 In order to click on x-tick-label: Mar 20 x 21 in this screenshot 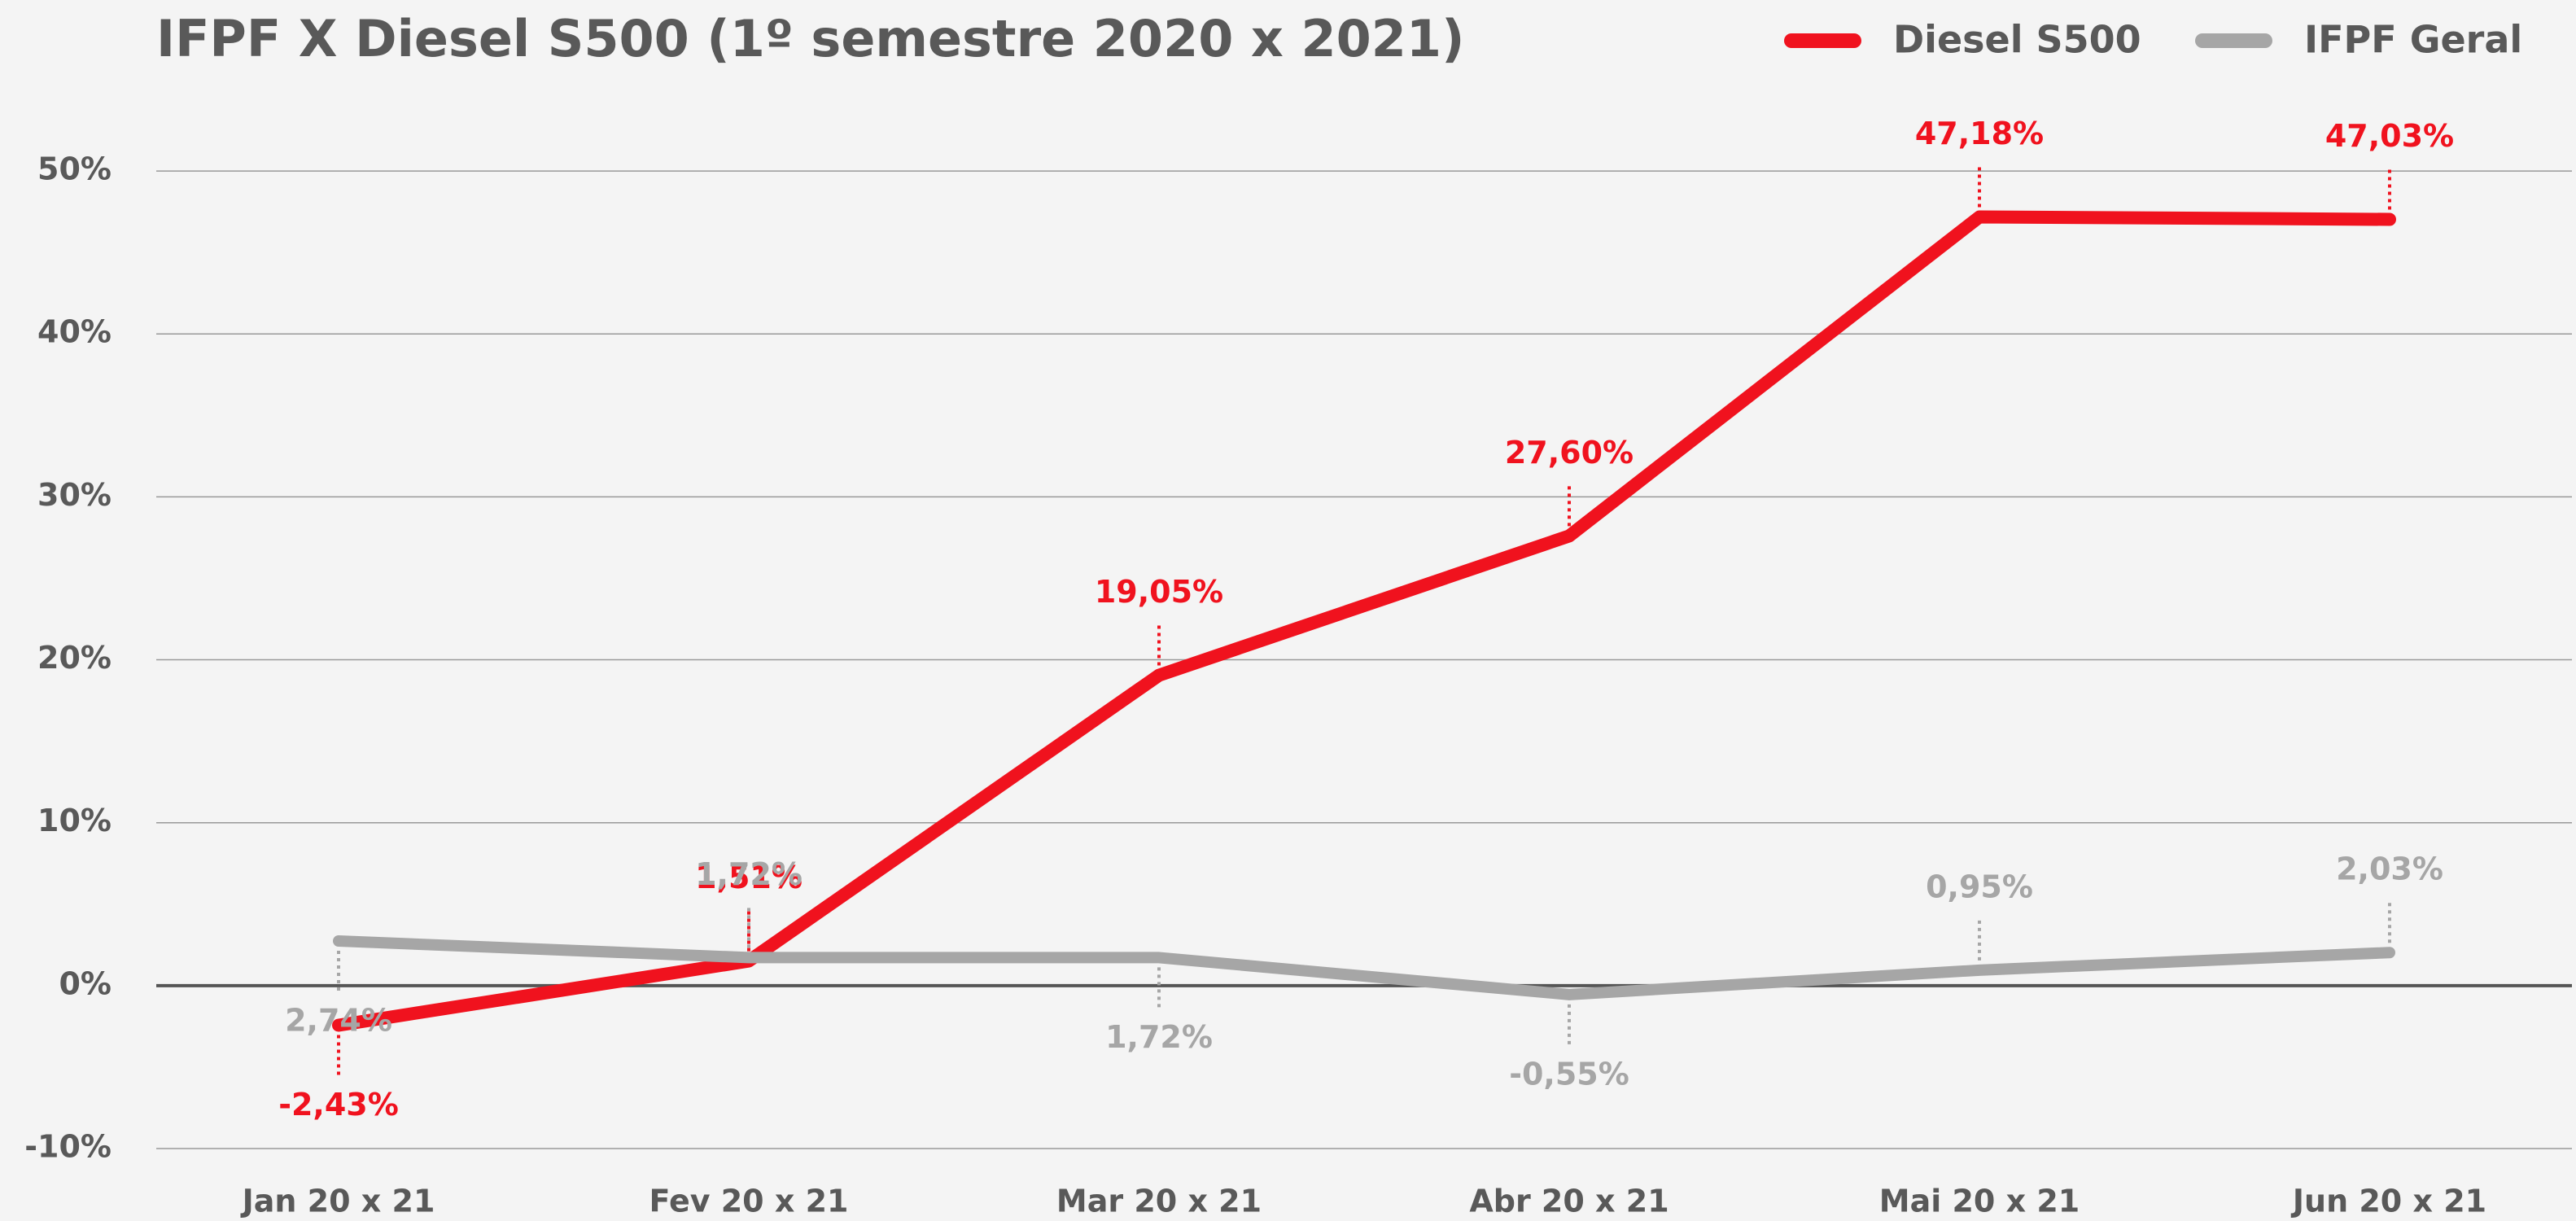, I will do `click(1159, 1201)`.